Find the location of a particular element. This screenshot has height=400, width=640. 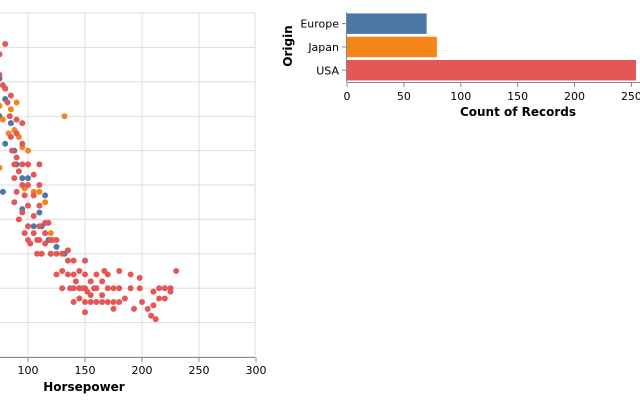

scatter-x-axis-title: Horsepower is located at coordinates (84, 387).